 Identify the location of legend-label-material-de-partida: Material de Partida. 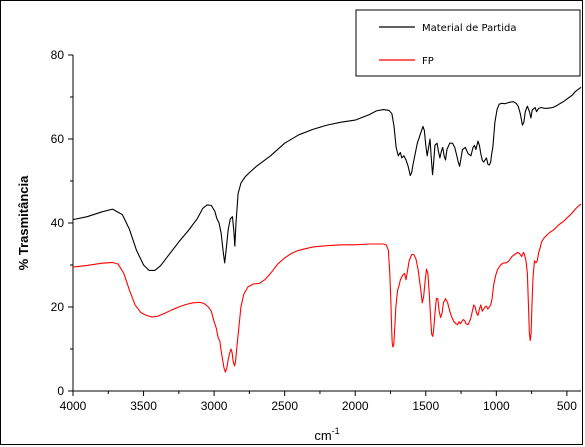
(469, 28).